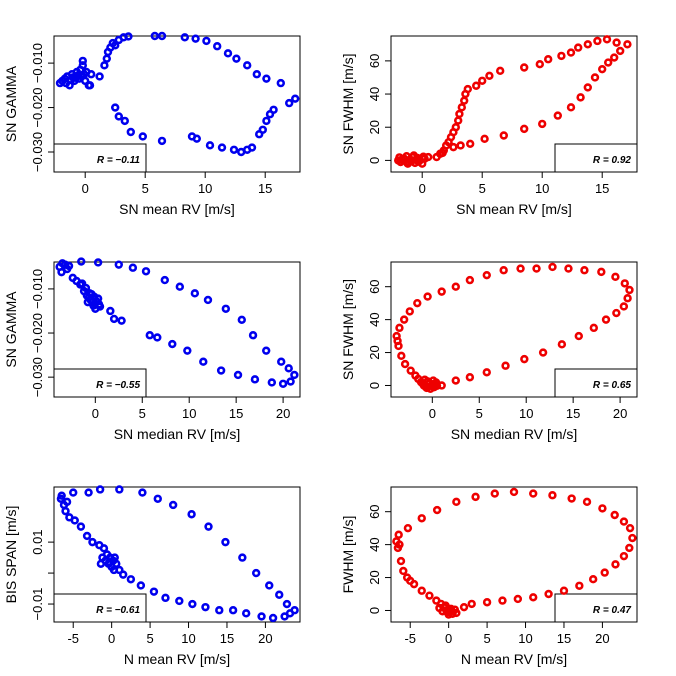  Describe the element at coordinates (118, 610) in the screenshot. I see `correlation-label: R = −0.61` at that location.